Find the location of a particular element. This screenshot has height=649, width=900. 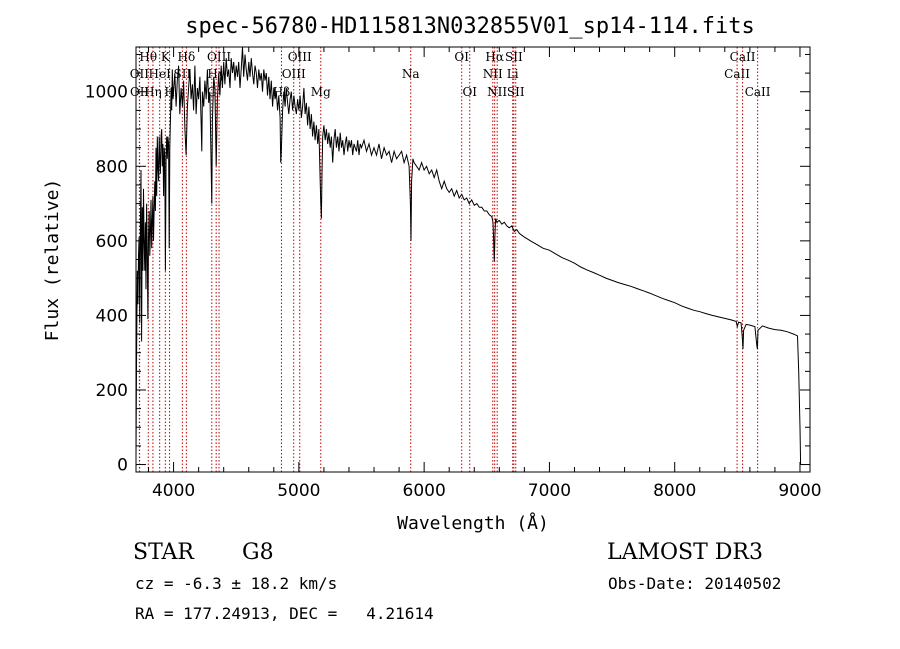

y-axis-label: Flux (relative) is located at coordinates (52, 260).